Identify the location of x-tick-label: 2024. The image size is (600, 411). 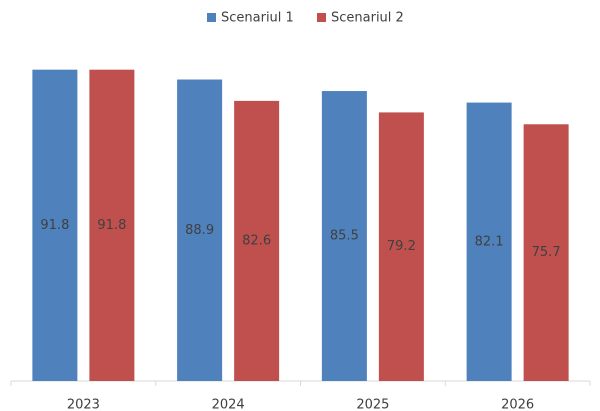
(228, 404).